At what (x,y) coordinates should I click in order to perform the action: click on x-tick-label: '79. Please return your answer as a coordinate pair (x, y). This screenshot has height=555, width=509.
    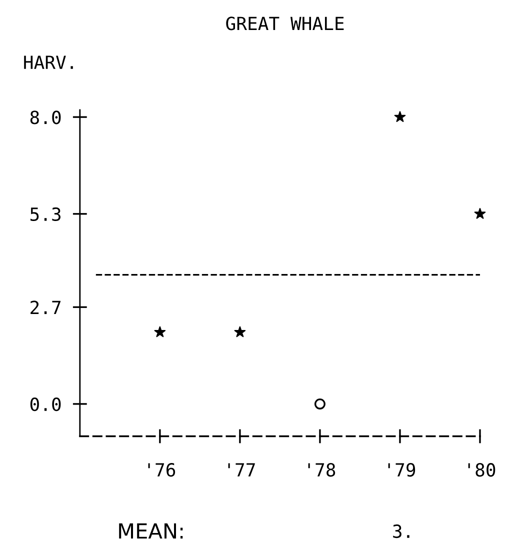
    Looking at the image, I should click on (402, 470).